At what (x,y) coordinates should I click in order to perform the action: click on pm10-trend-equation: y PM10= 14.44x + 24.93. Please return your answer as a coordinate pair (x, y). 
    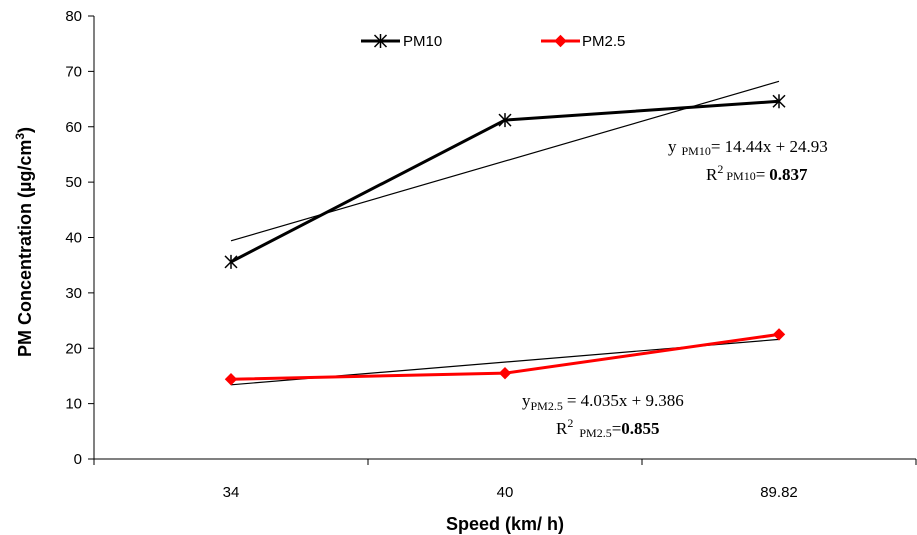
    Looking at the image, I should click on (748, 147).